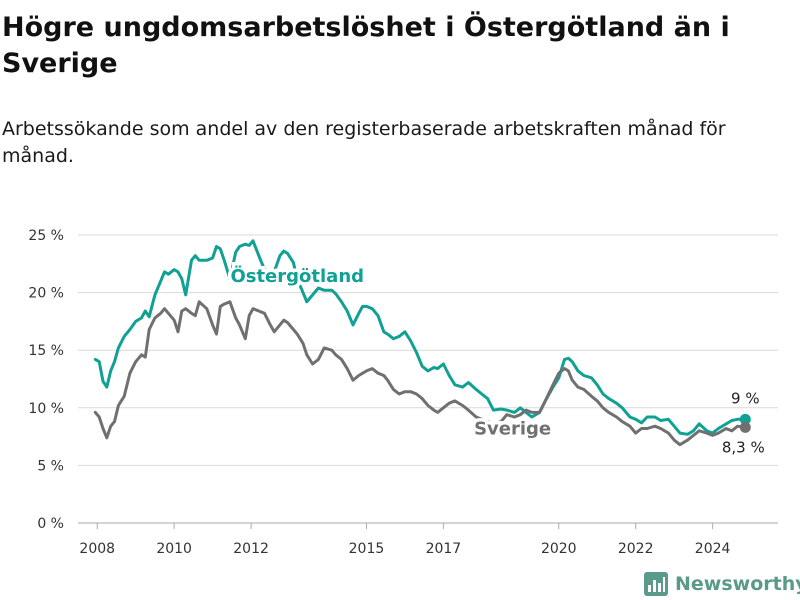 Image resolution: width=800 pixels, height=600 pixels. Describe the element at coordinates (745, 398) in the screenshot. I see `end-value-label-ostergotland: 9 %` at that location.